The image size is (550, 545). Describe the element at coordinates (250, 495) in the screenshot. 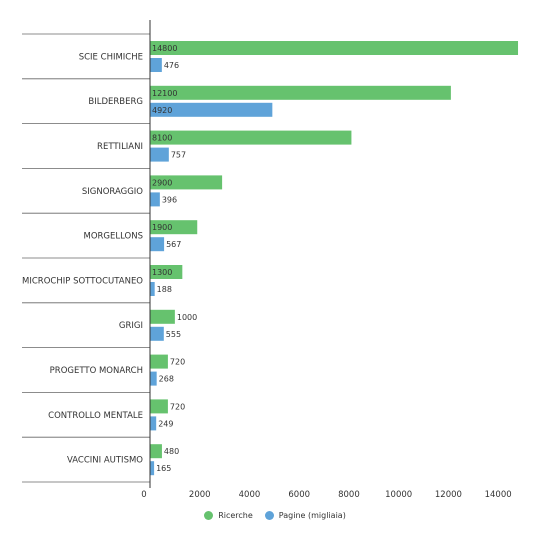

I see `x-tick-label-4000: 4000` at that location.